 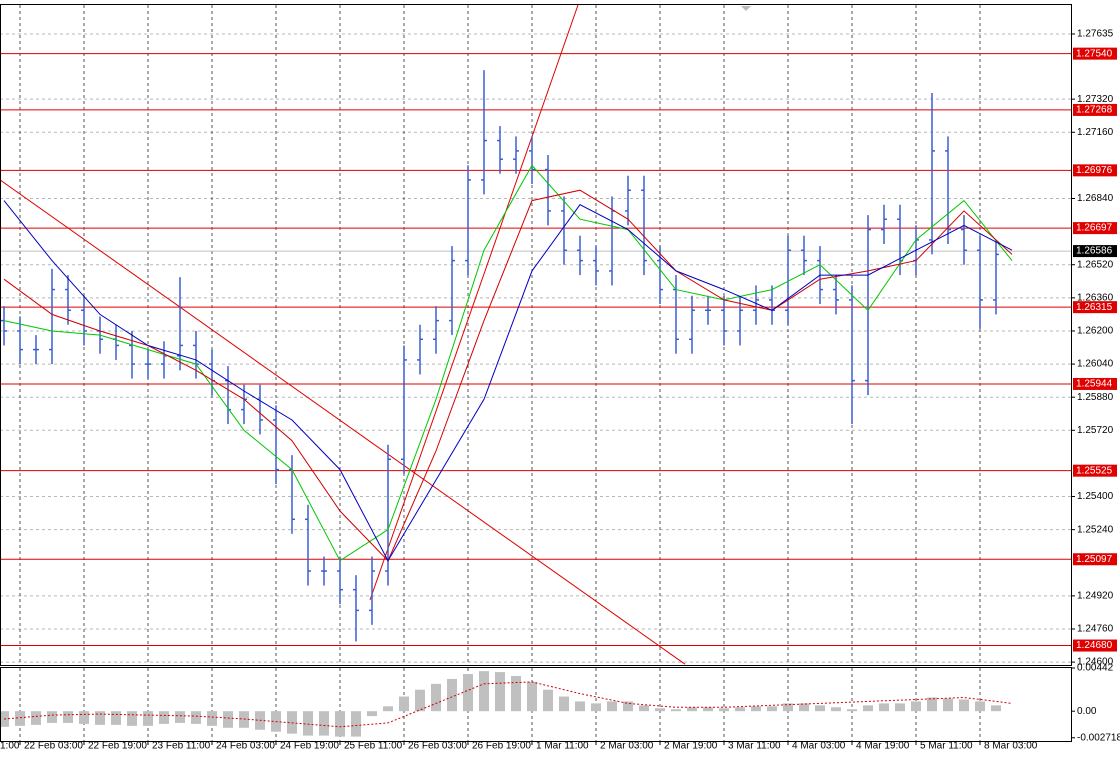 I want to click on y-tick-label: 1.24920, so click(x=1095, y=596).